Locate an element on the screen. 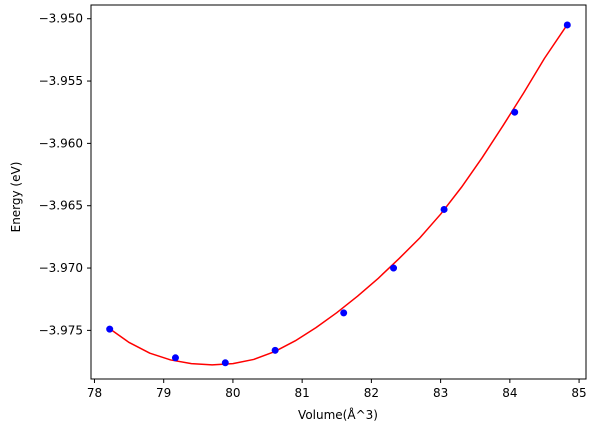 The height and width of the screenshot is (433, 596). x-tick-label-82: 82 is located at coordinates (371, 393).